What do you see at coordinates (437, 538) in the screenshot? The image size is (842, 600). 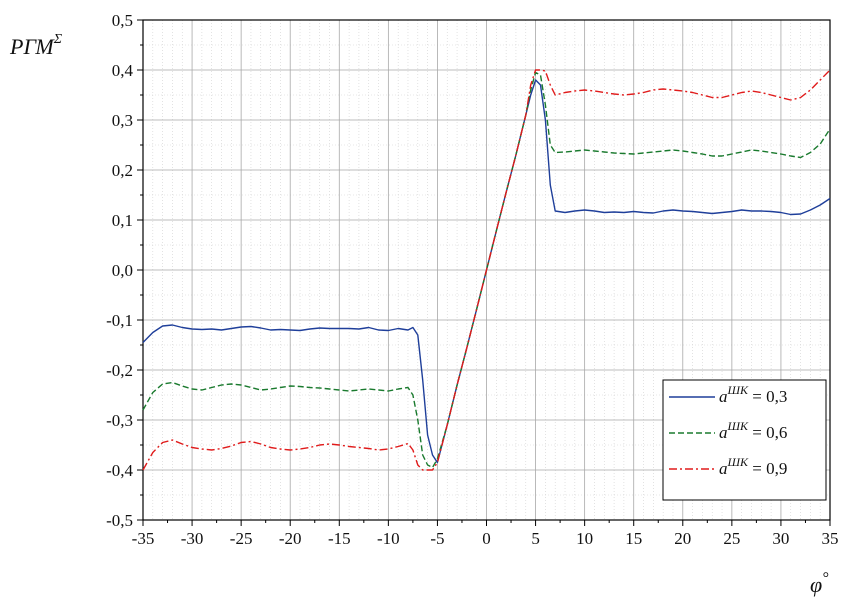 I see `x-tick-label: -5` at bounding box center [437, 538].